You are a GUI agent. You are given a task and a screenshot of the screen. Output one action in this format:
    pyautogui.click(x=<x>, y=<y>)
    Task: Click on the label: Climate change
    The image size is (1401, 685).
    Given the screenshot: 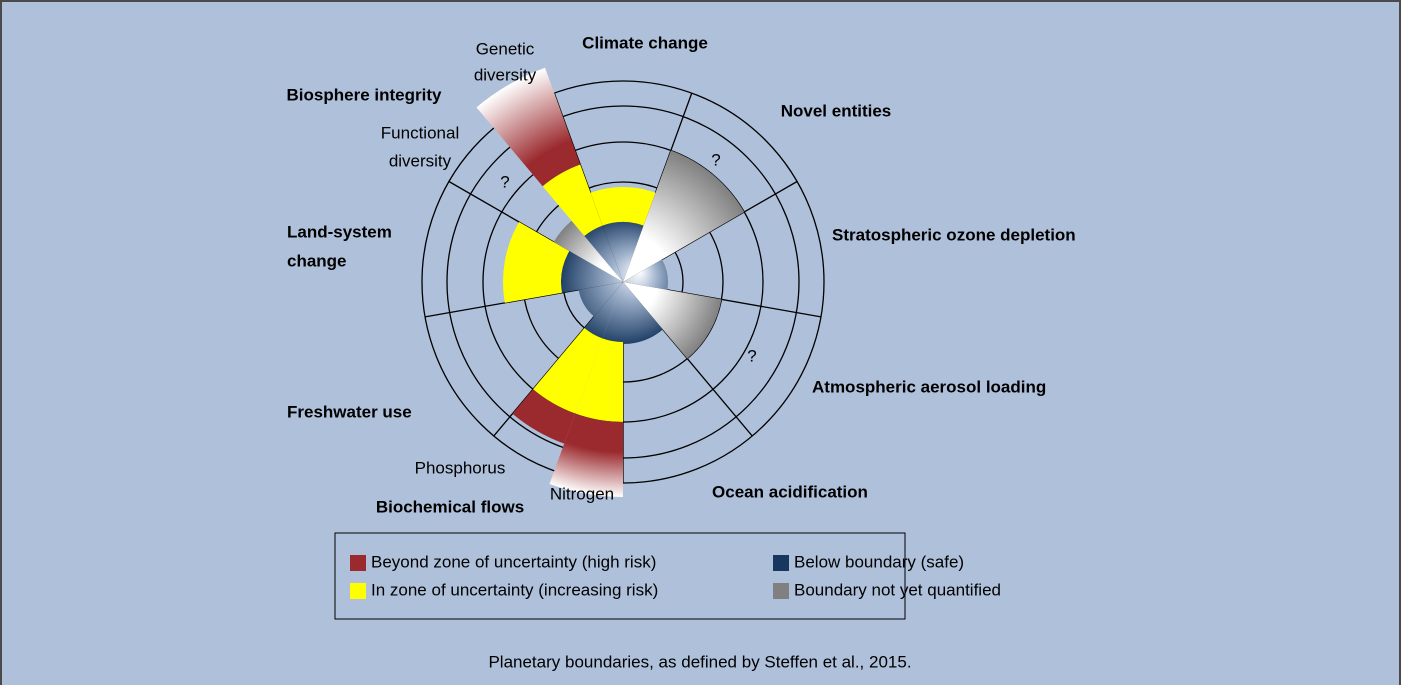 What is the action you would take?
    pyautogui.click(x=645, y=42)
    